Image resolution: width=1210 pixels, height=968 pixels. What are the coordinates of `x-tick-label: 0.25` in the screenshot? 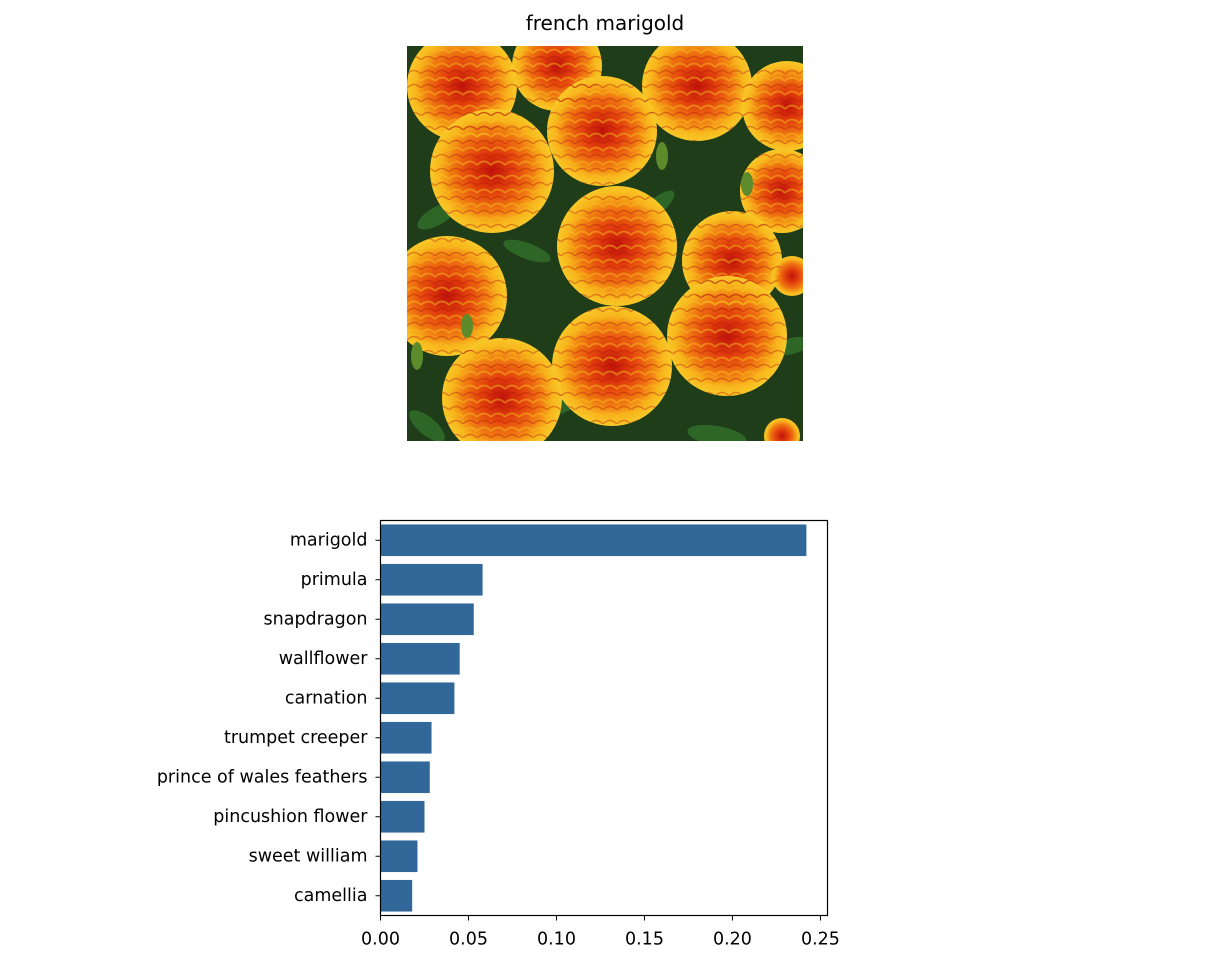 It's located at (820, 940).